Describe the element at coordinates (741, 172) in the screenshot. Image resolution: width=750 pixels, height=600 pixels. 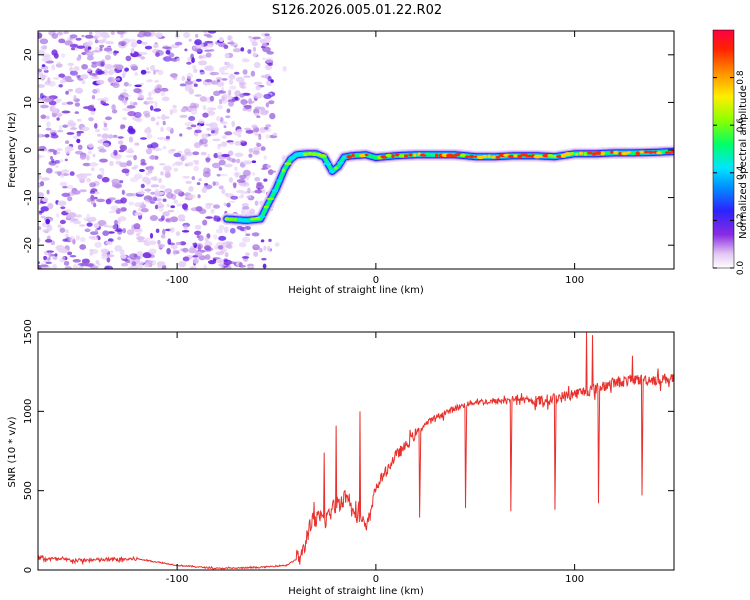
I see `colorbar-tick-label: 0.4` at that location.